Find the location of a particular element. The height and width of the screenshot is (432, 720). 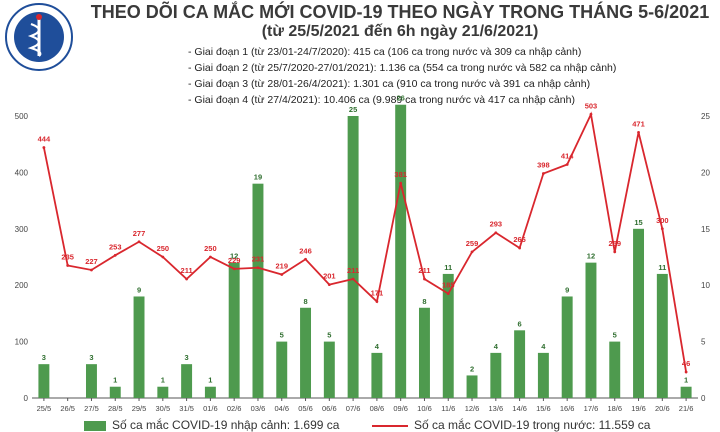

y-left-tick-label: 200 is located at coordinates (22, 285).